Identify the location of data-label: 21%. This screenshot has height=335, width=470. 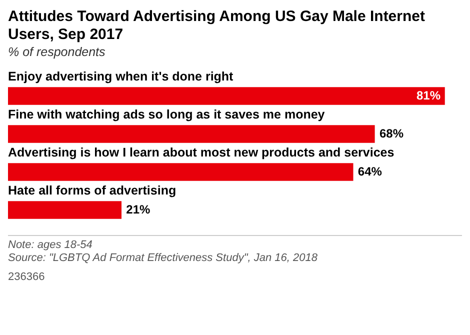
(138, 209).